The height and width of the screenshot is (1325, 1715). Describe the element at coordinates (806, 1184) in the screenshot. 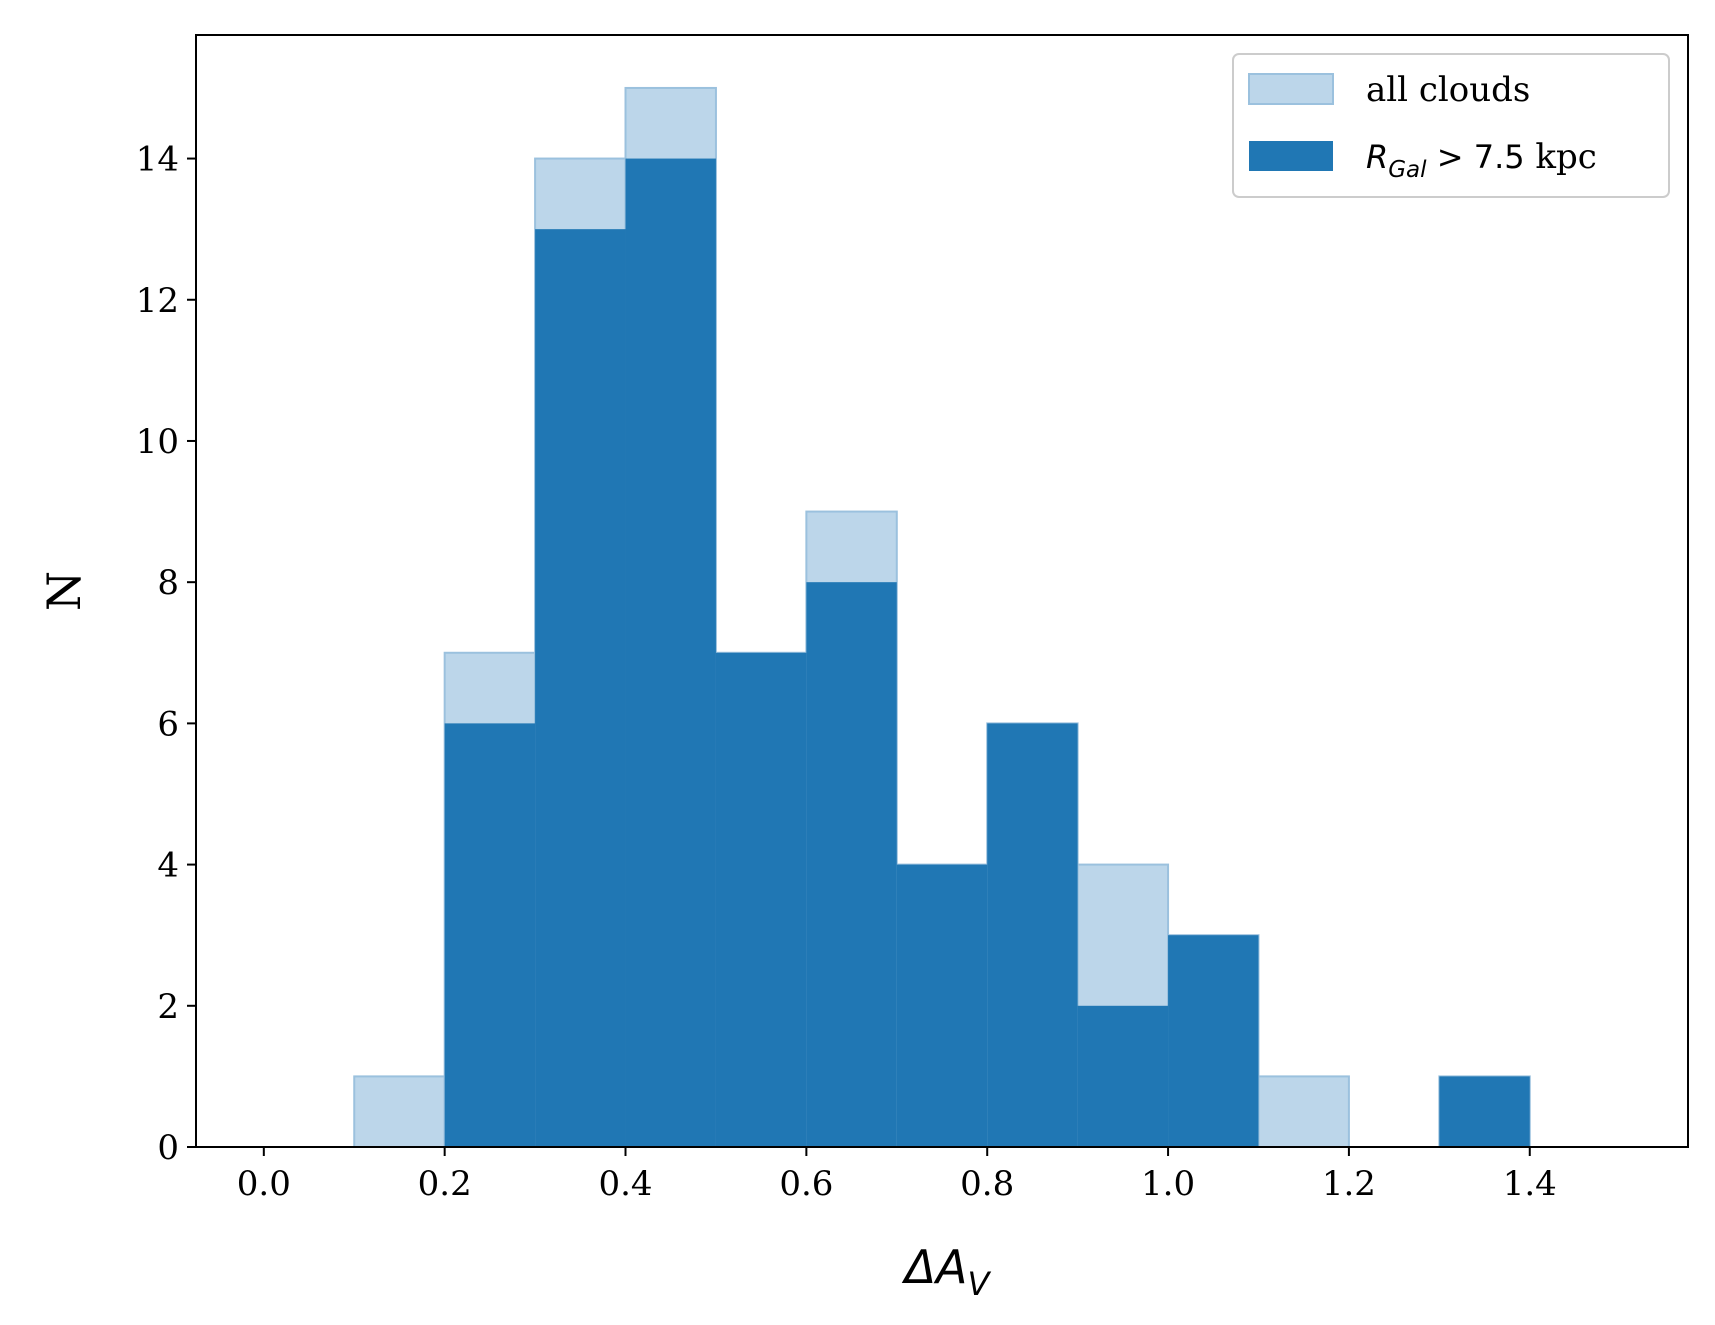

I see `x-tick-label: 0.6` at that location.